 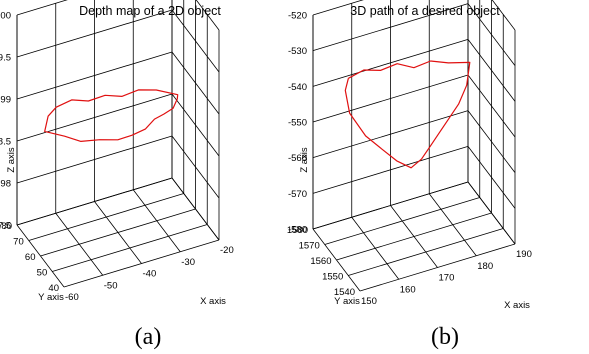 What do you see at coordinates (445, 337) in the screenshot?
I see `chart-b-caption: (b)` at bounding box center [445, 337].